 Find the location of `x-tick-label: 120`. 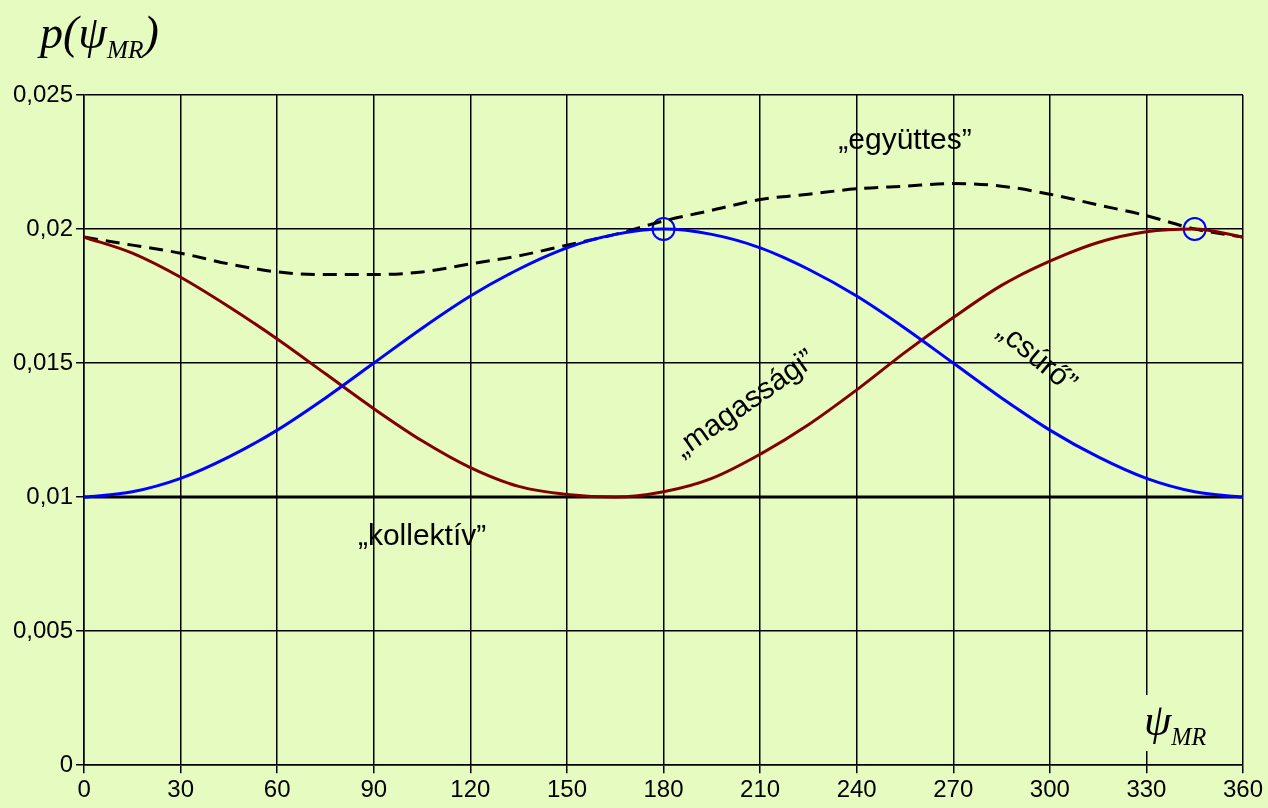

x-tick-label: 120 is located at coordinates (470, 789).